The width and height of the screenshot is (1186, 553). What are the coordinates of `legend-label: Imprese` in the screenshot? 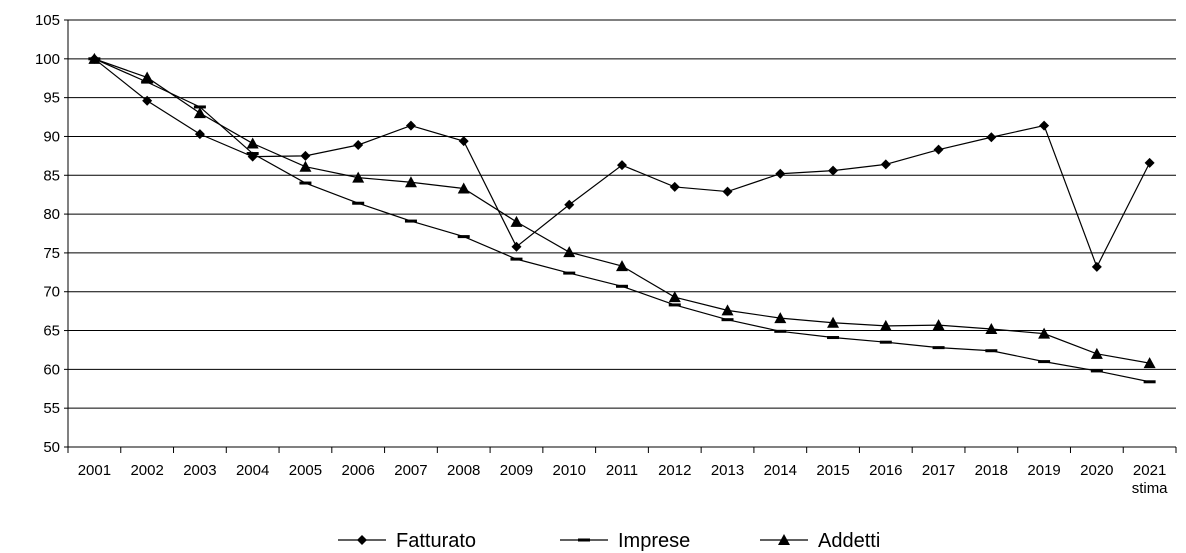 It's located at (654, 541).